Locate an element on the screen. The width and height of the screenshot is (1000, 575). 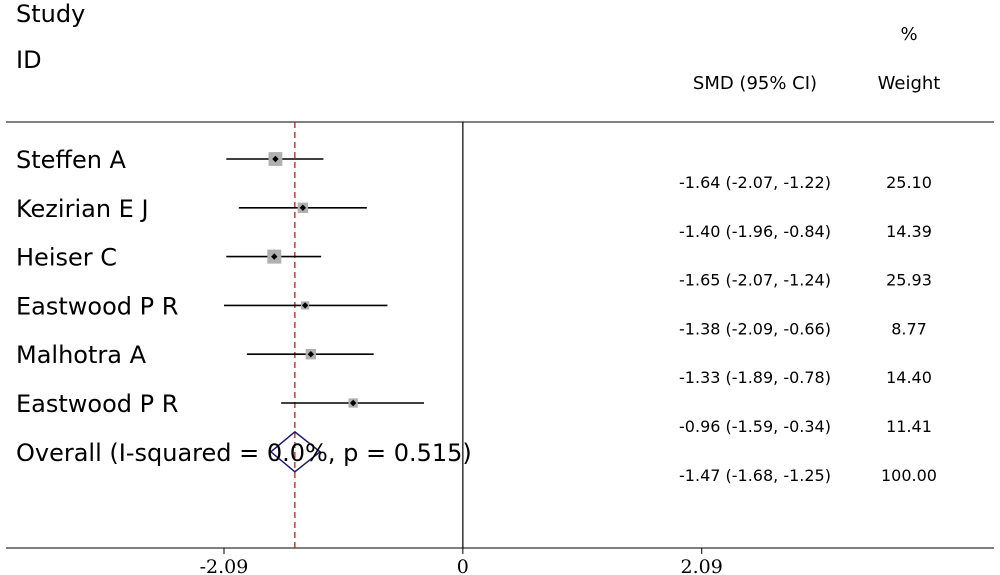
study-label: Steffen A is located at coordinates (71, 160).